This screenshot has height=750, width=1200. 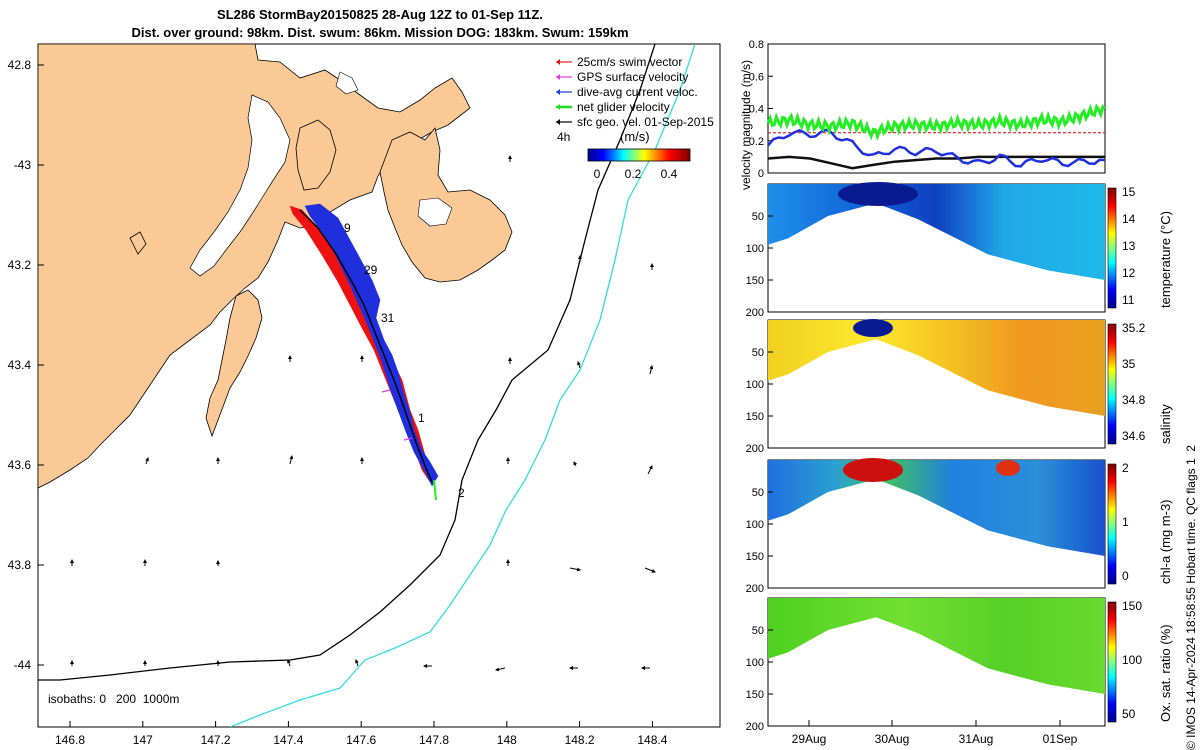 What do you see at coordinates (216, 740) in the screenshot?
I see `map-x-tick-label: 147.2` at bounding box center [216, 740].